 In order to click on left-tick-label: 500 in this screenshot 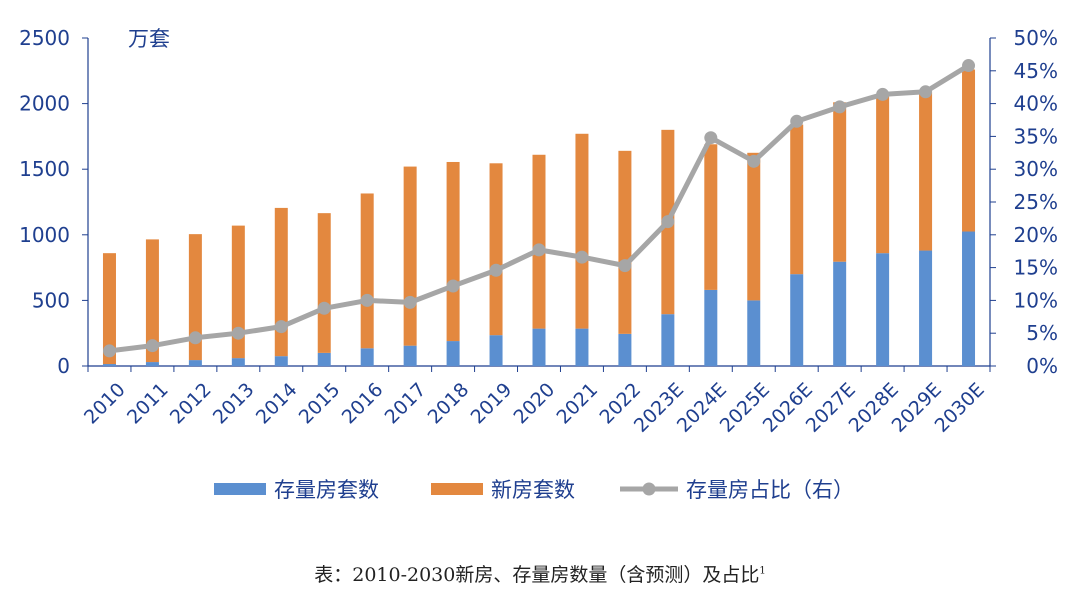, I will do `click(51, 300)`.